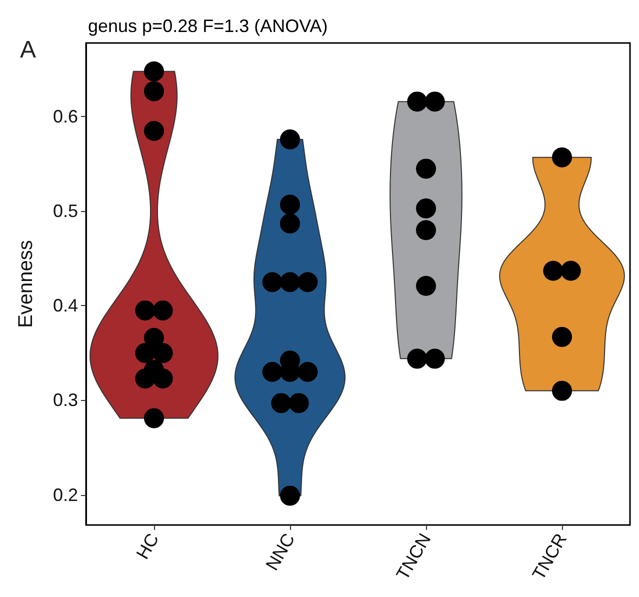 Image resolution: width=639 pixels, height=597 pixels. I want to click on x-tick-label: HC, so click(147, 546).